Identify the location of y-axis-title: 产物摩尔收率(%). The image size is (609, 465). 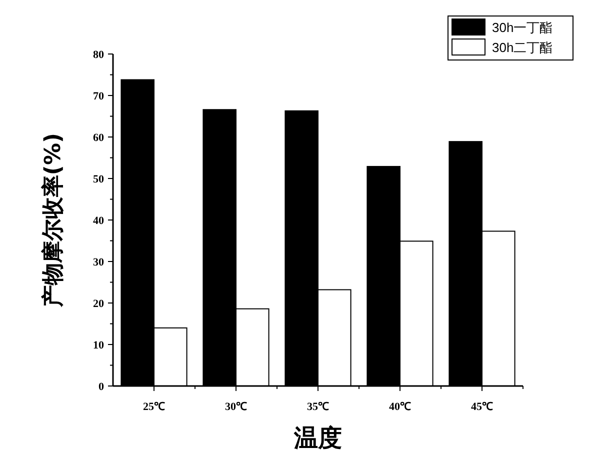
(53, 220).